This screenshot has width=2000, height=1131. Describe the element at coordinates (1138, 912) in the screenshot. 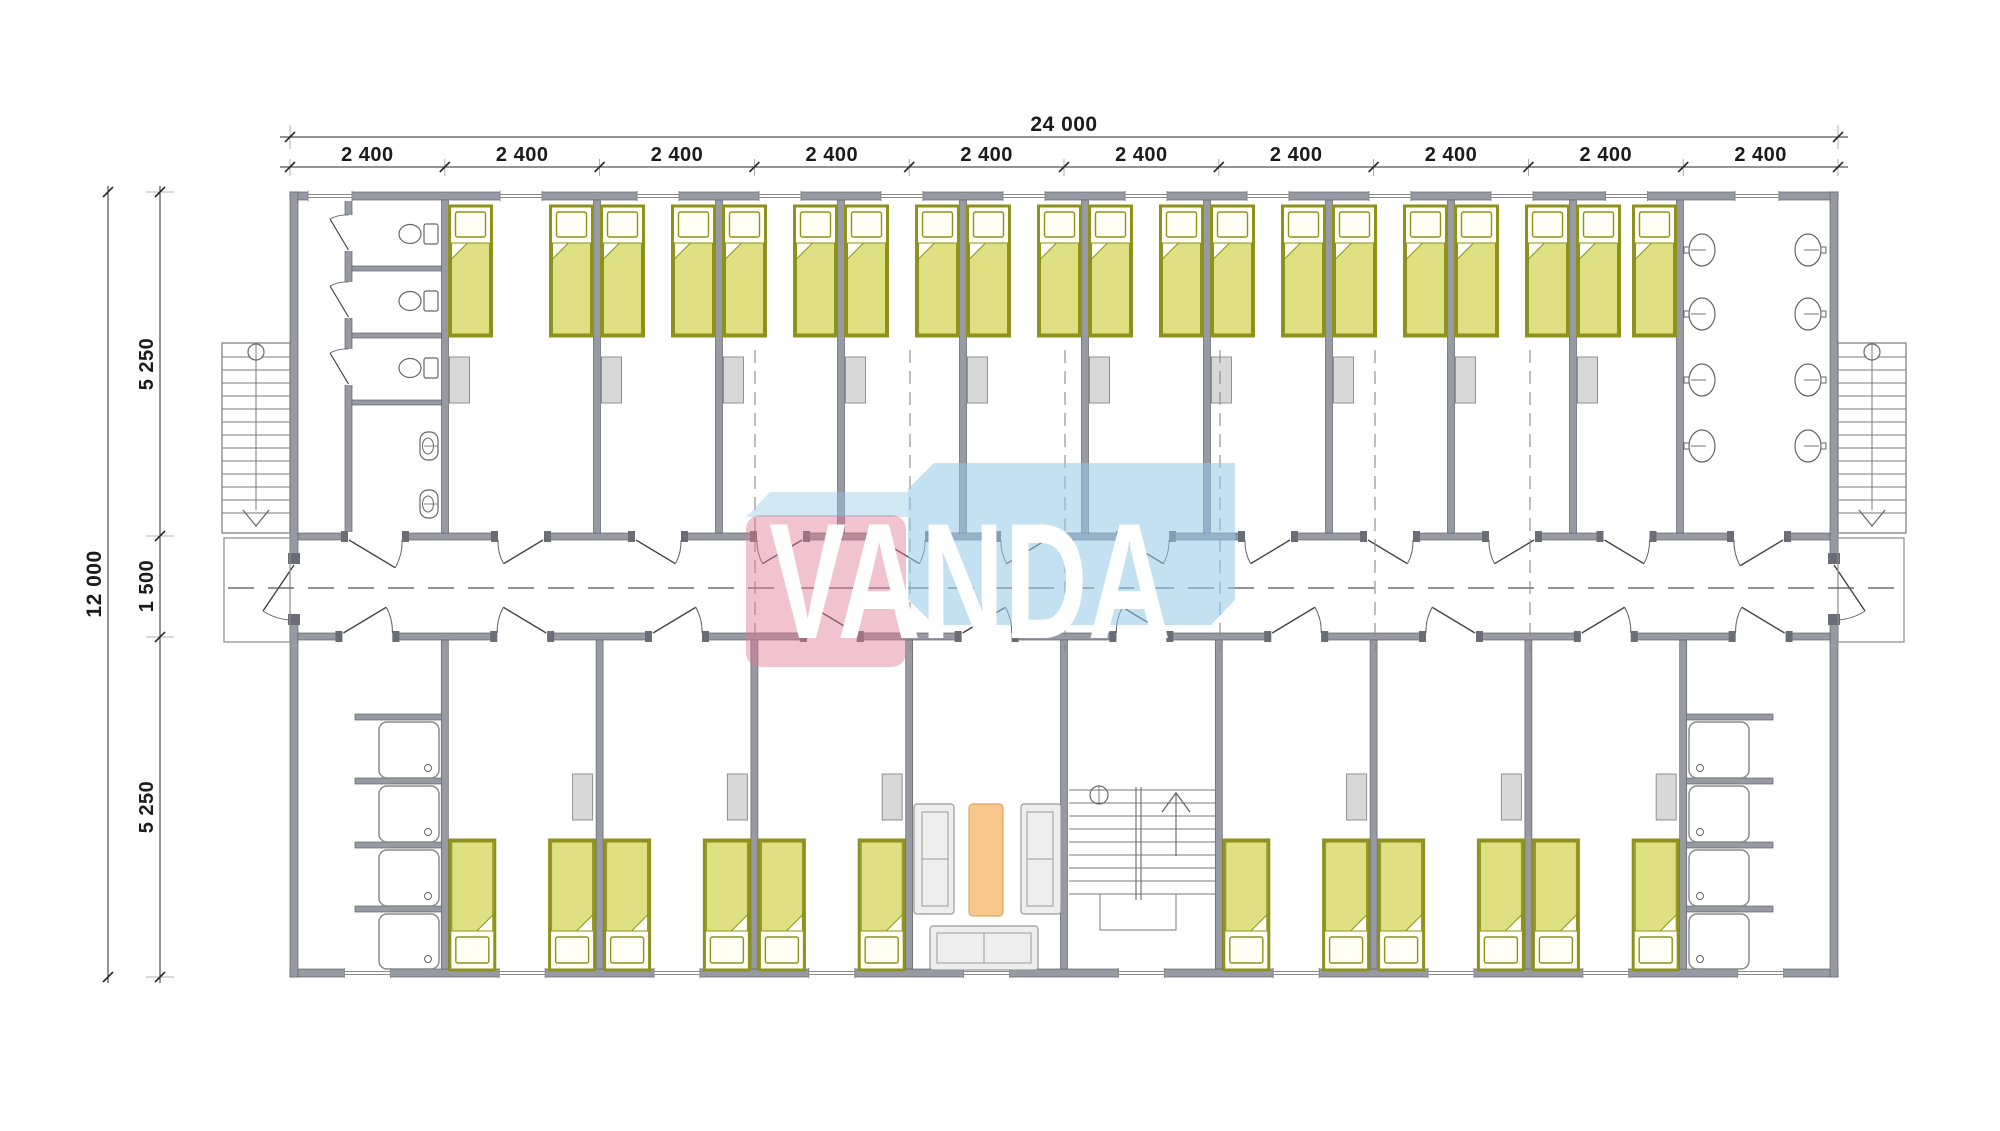

I see `stair-landing-edge` at that location.